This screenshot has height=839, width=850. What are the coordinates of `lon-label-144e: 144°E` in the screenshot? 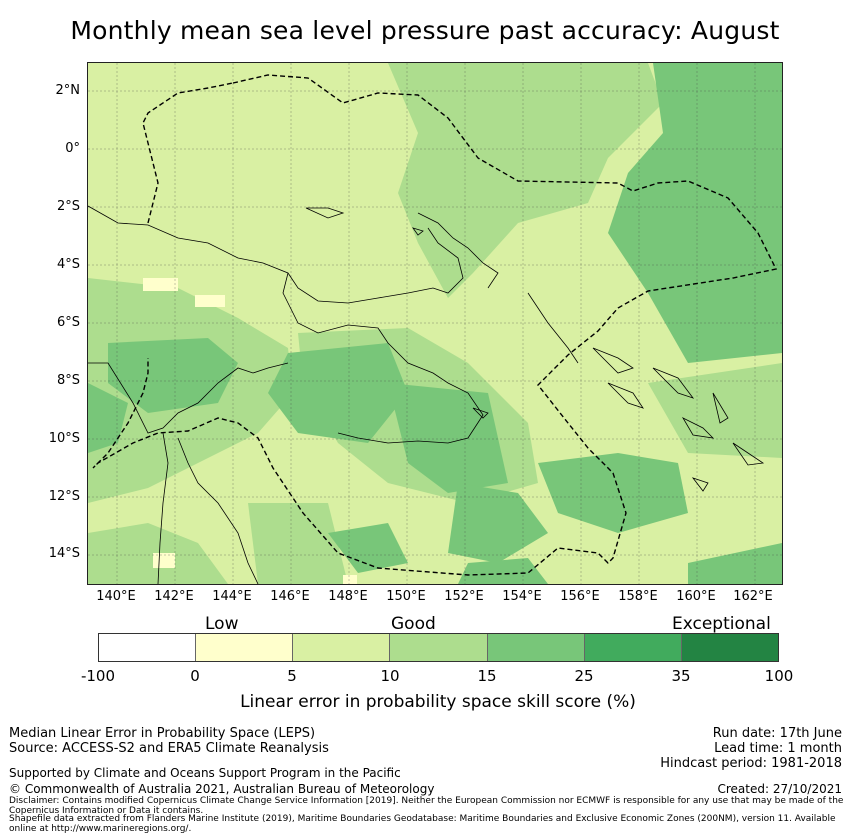 It's located at (232, 596).